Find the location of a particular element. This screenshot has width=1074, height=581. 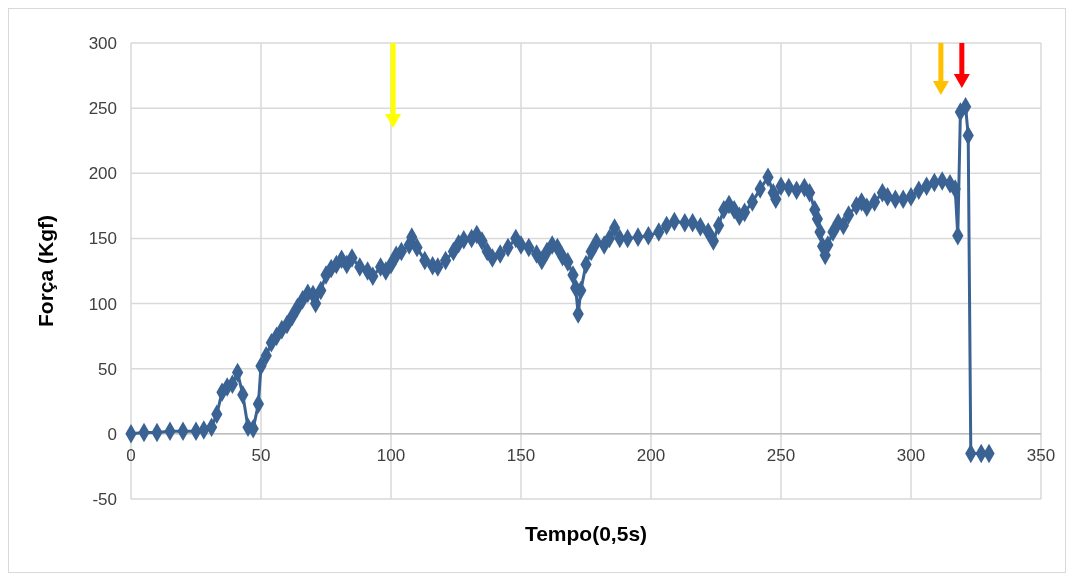

y-tick-label: 200 is located at coordinates (102, 174).